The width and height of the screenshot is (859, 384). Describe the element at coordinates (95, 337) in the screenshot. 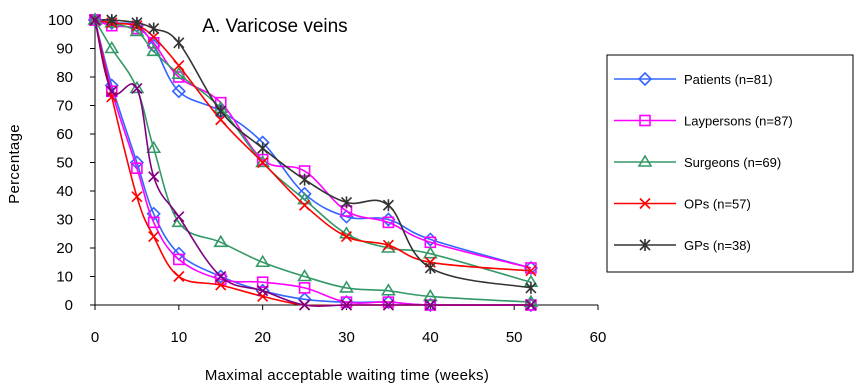

I see `x-tick-label: 0` at that location.